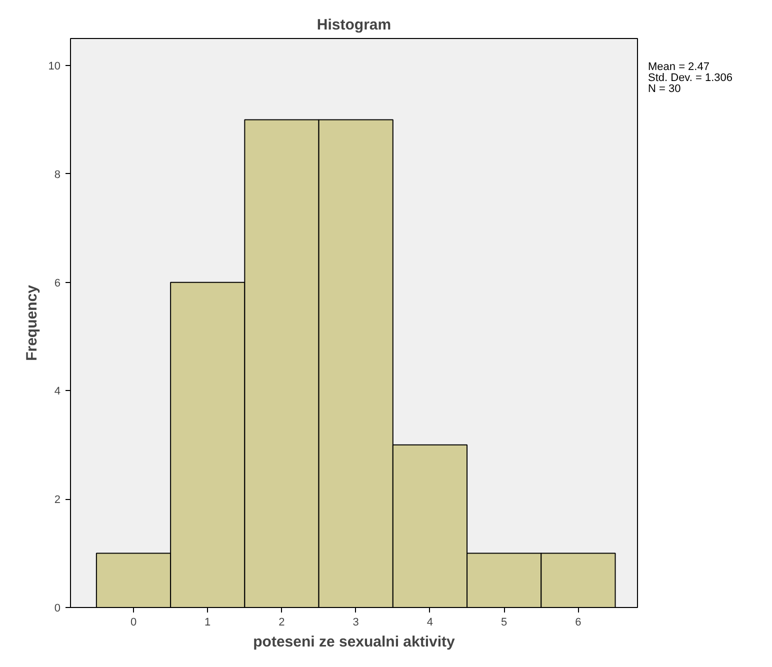  I want to click on x-tick-label: 1, so click(207, 622).